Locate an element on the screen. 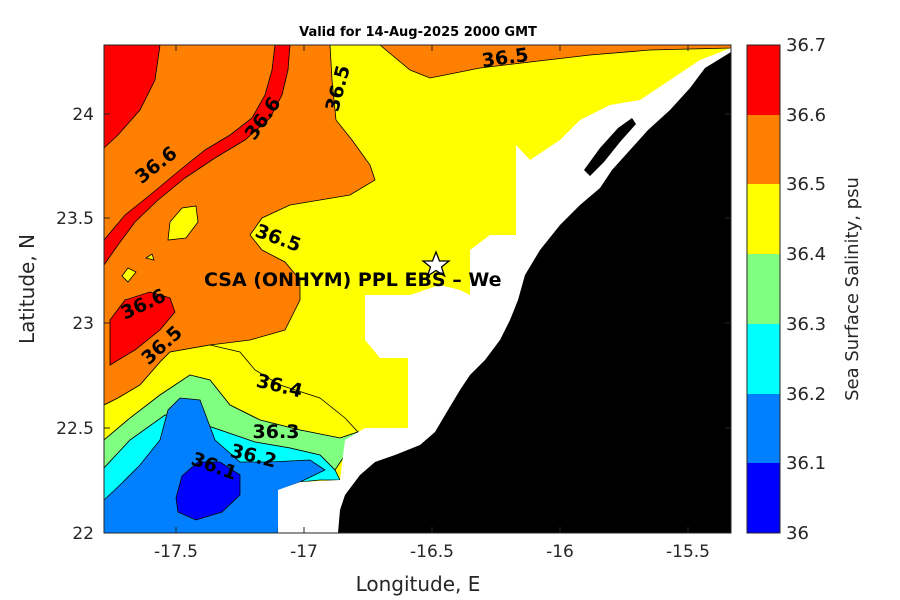 This screenshot has height=600, width=900. colorbar-tick-label: 36.6 is located at coordinates (806, 115).